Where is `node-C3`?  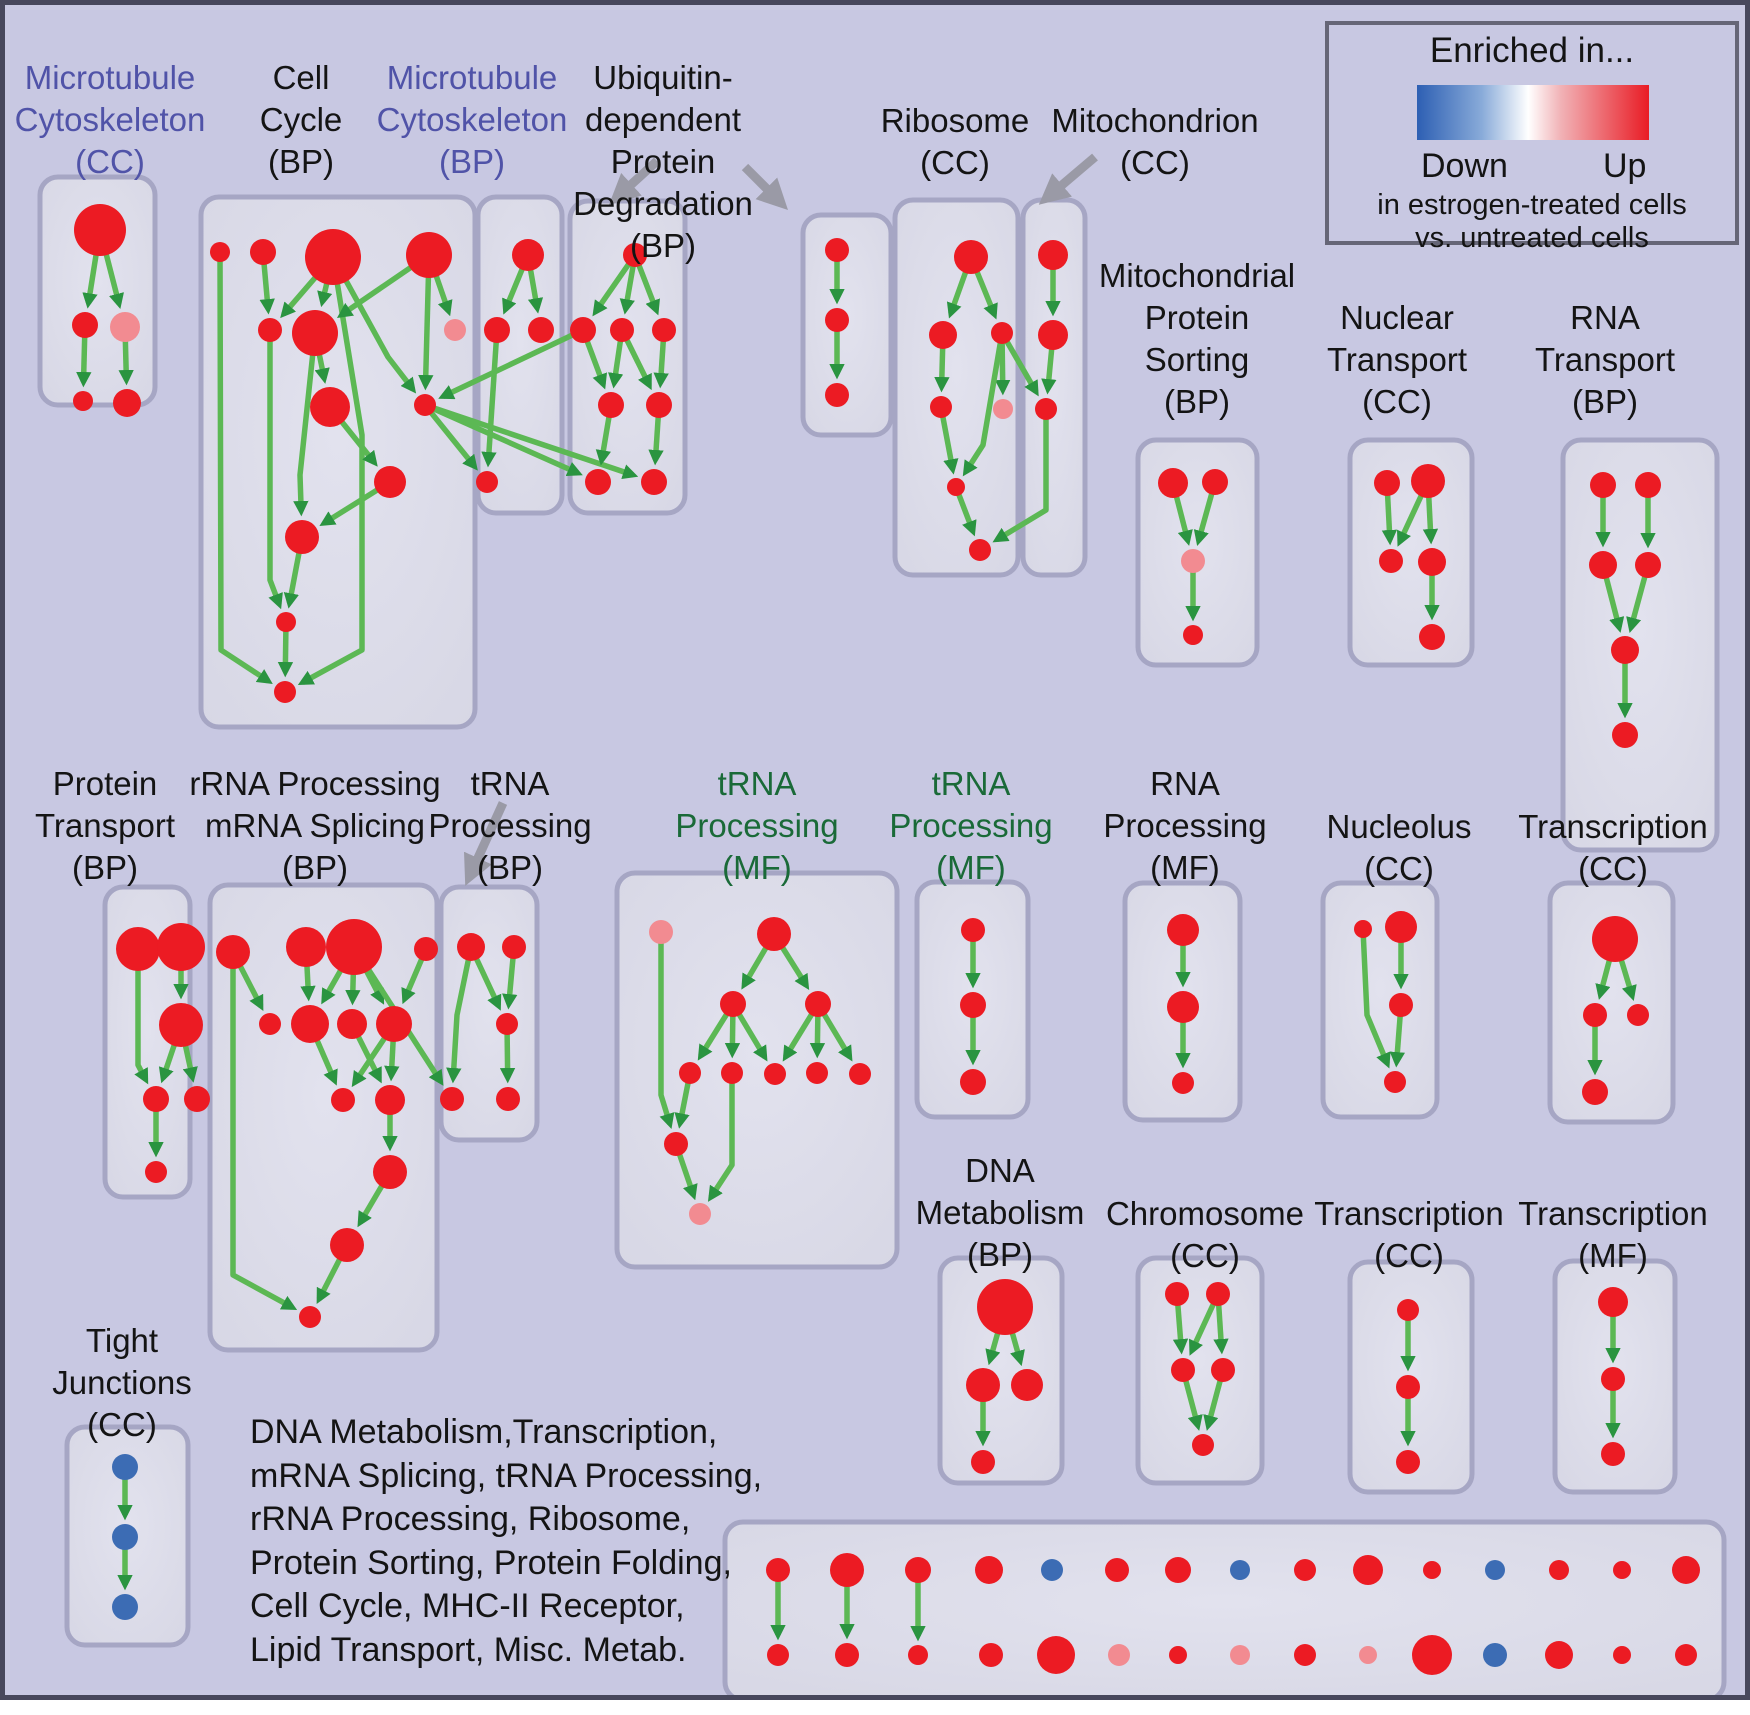
node-C3 is located at coordinates (541, 330).